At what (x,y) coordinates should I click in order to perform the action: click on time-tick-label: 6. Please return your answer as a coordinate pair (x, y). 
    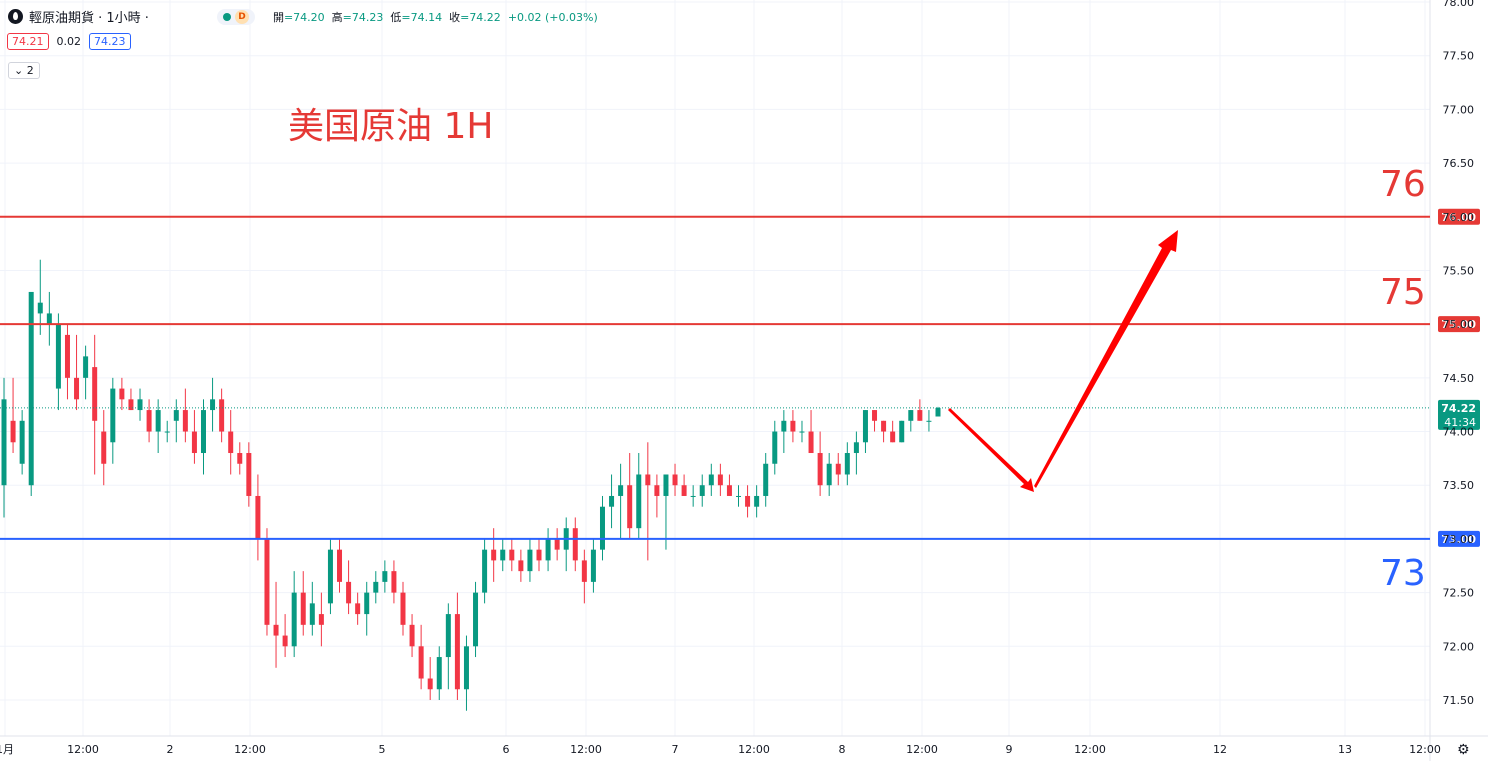
    Looking at the image, I should click on (506, 749).